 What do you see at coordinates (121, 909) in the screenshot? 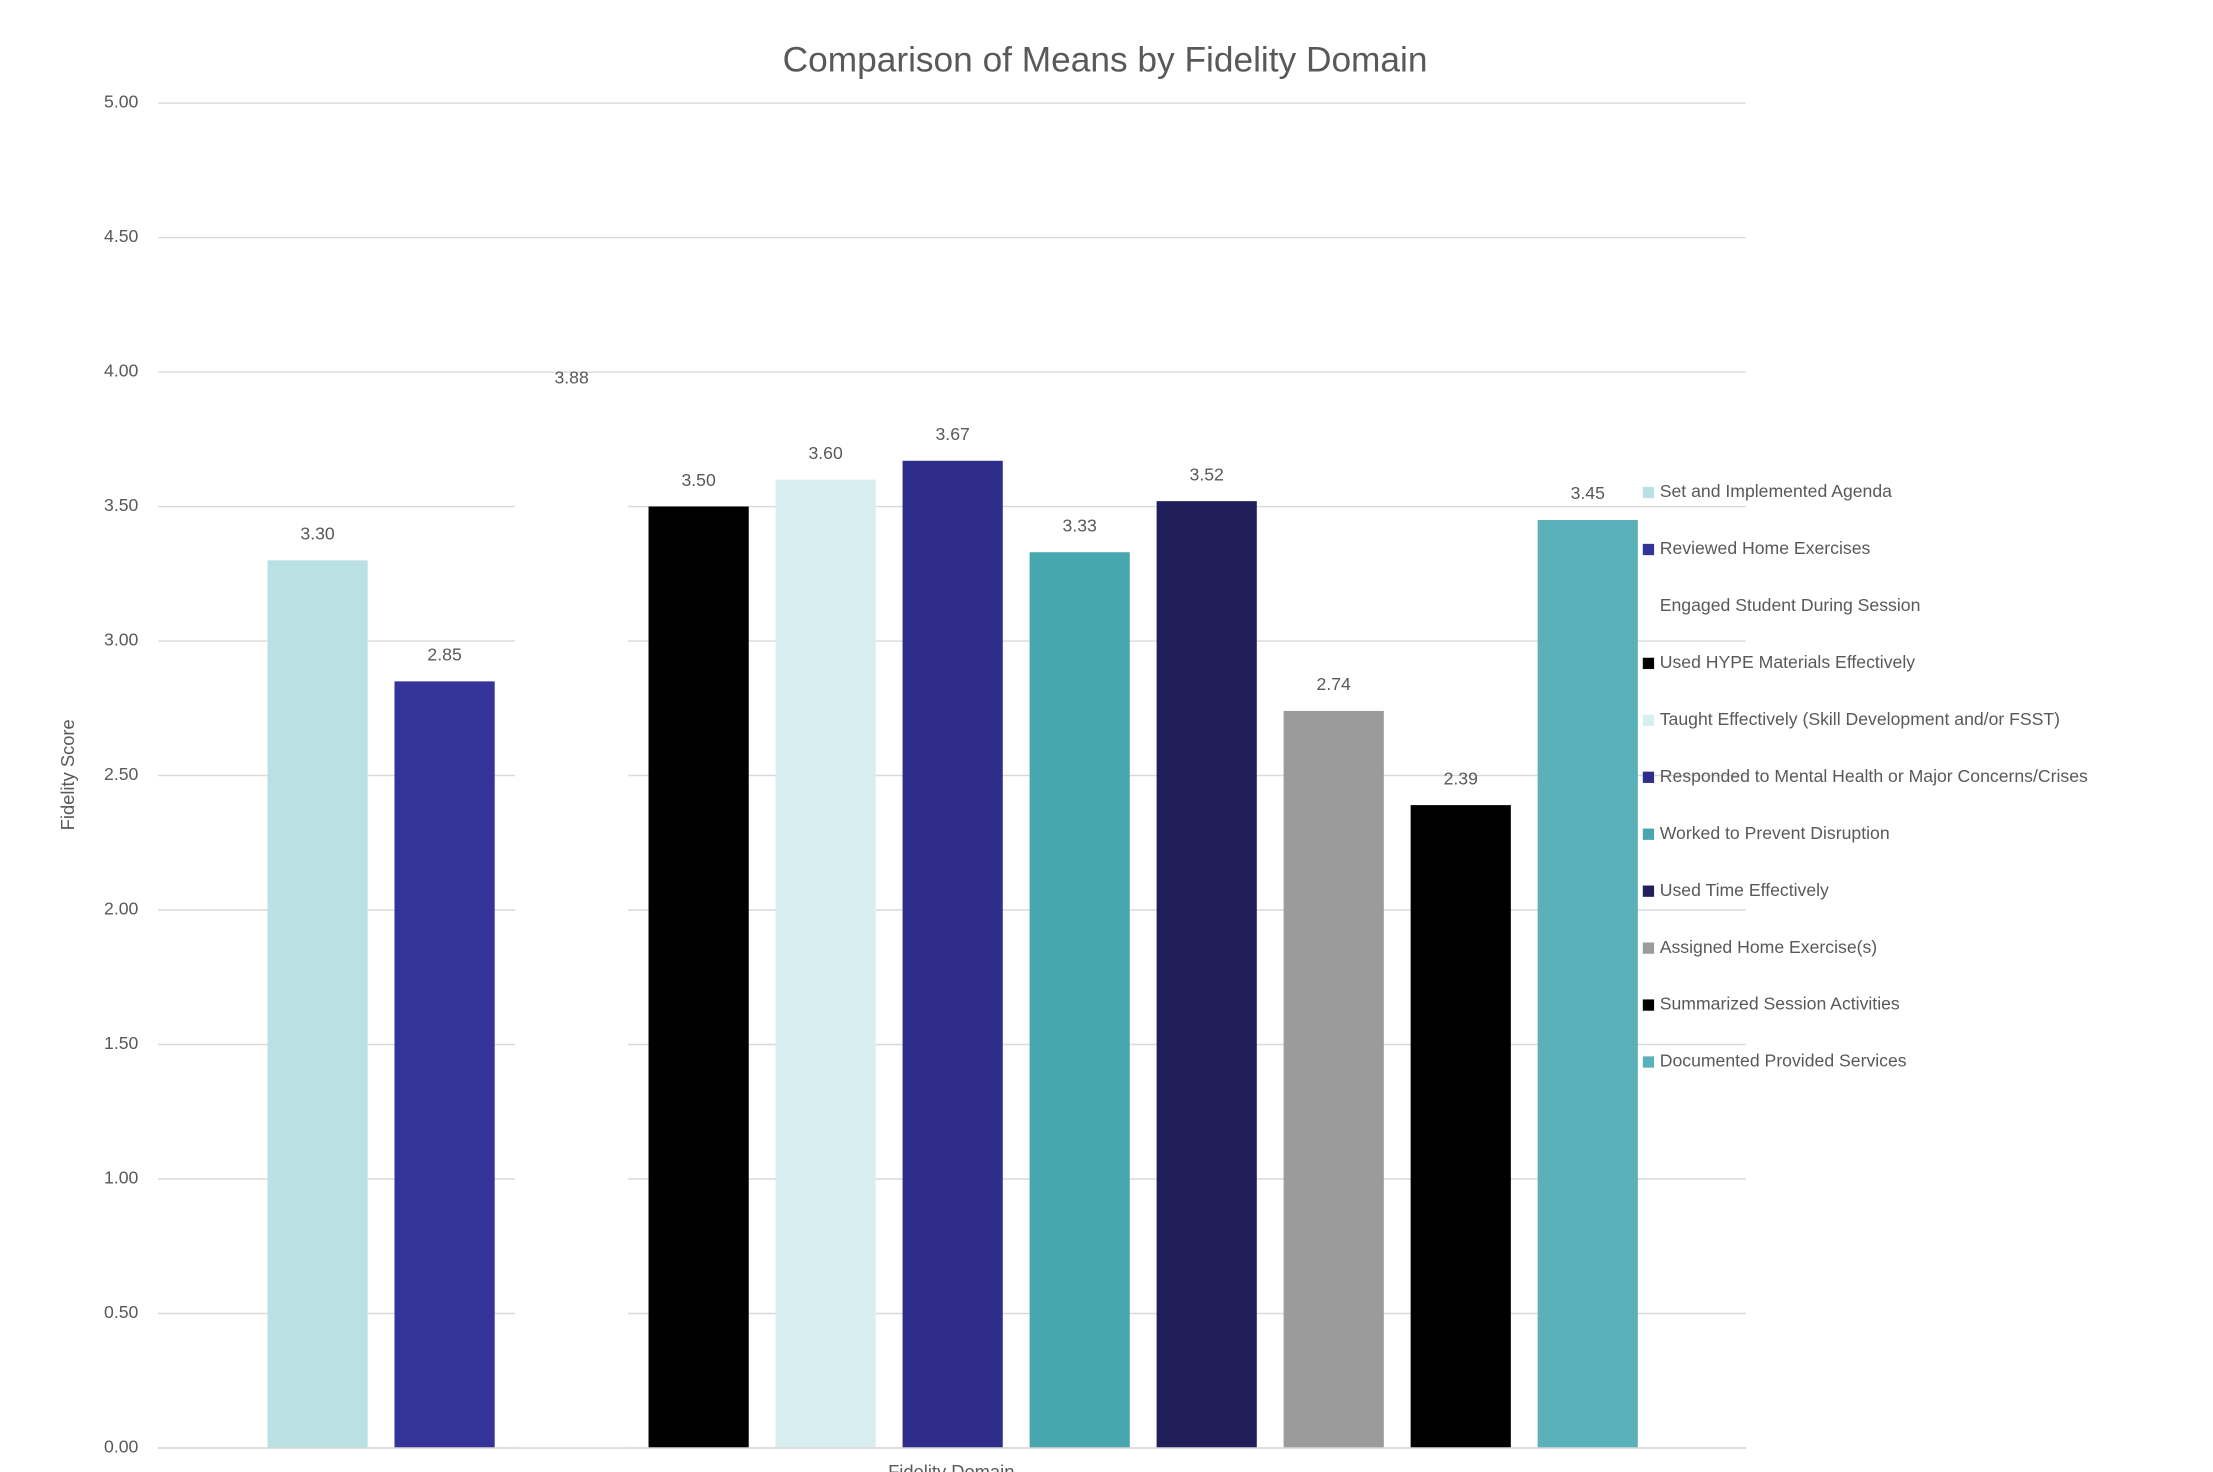
I see `y-tick-label: 2.00` at bounding box center [121, 909].